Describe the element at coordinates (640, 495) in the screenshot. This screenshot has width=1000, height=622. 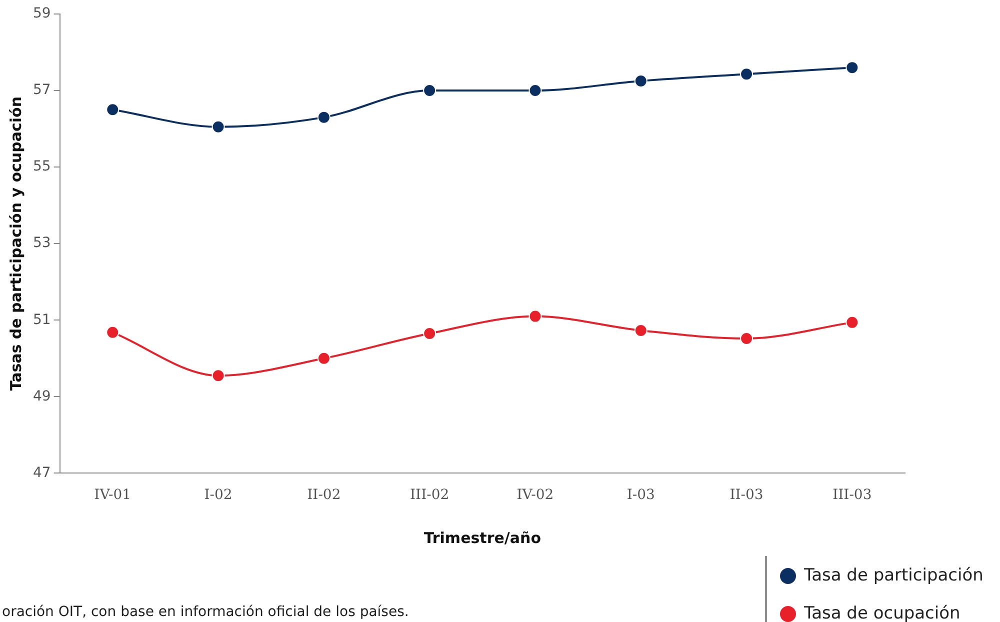
I see `x-tick-label: I-03` at that location.